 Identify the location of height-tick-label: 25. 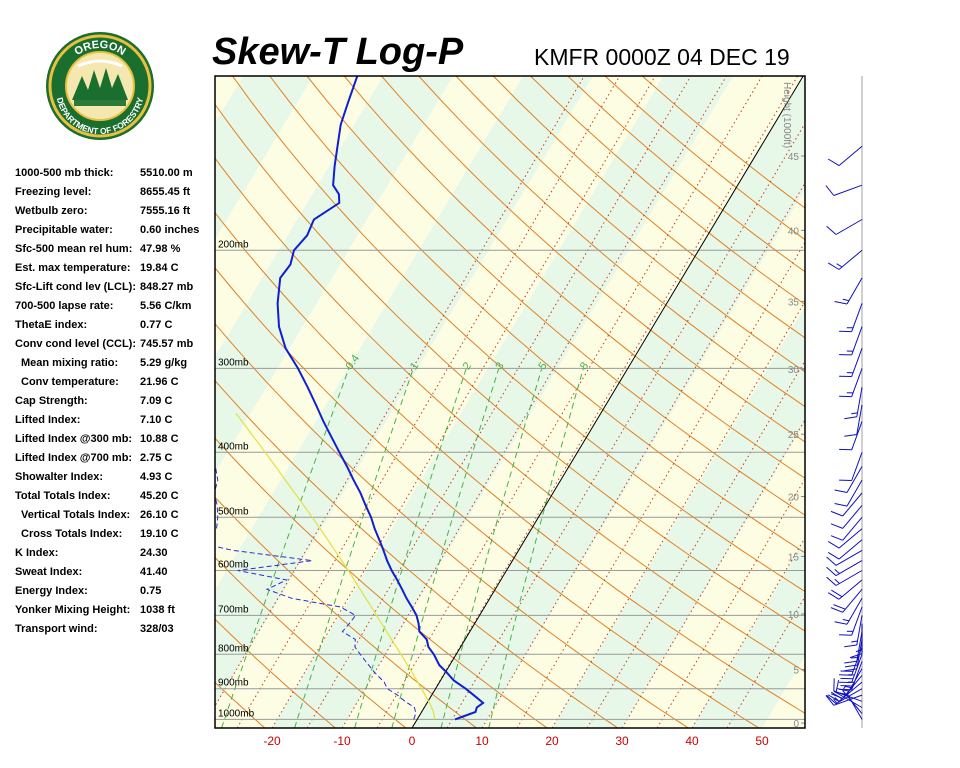
(794, 435).